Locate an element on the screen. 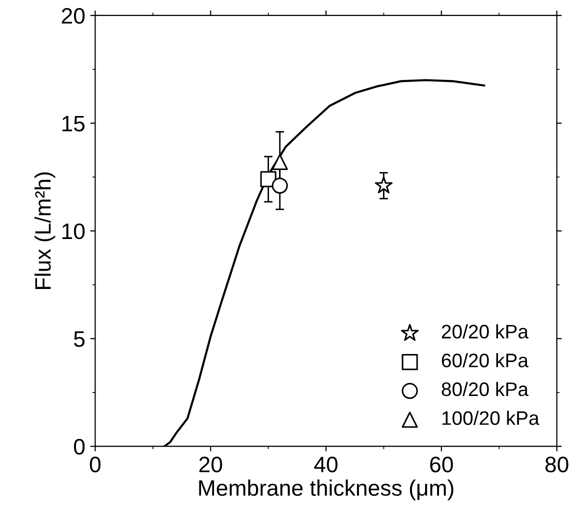 The width and height of the screenshot is (577, 516). legend-label: 60/20 kPa is located at coordinates (485, 360).